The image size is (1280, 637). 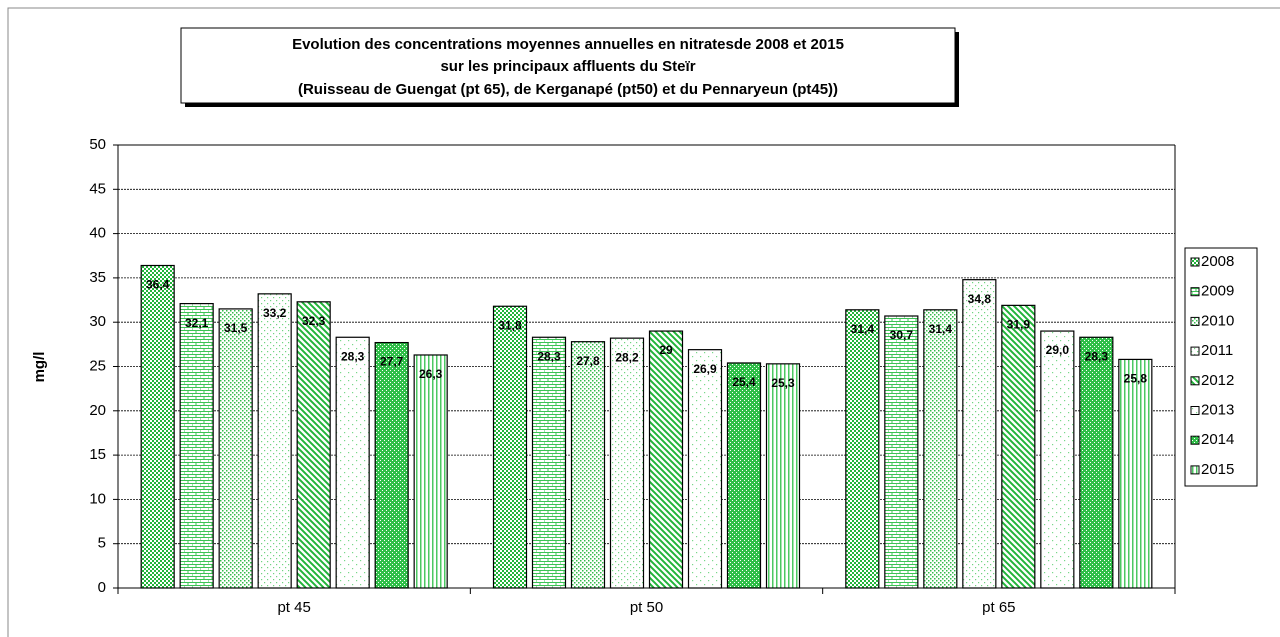 I want to click on chart-title: sur les principaux affluents du Steïr, so click(x=567, y=66).